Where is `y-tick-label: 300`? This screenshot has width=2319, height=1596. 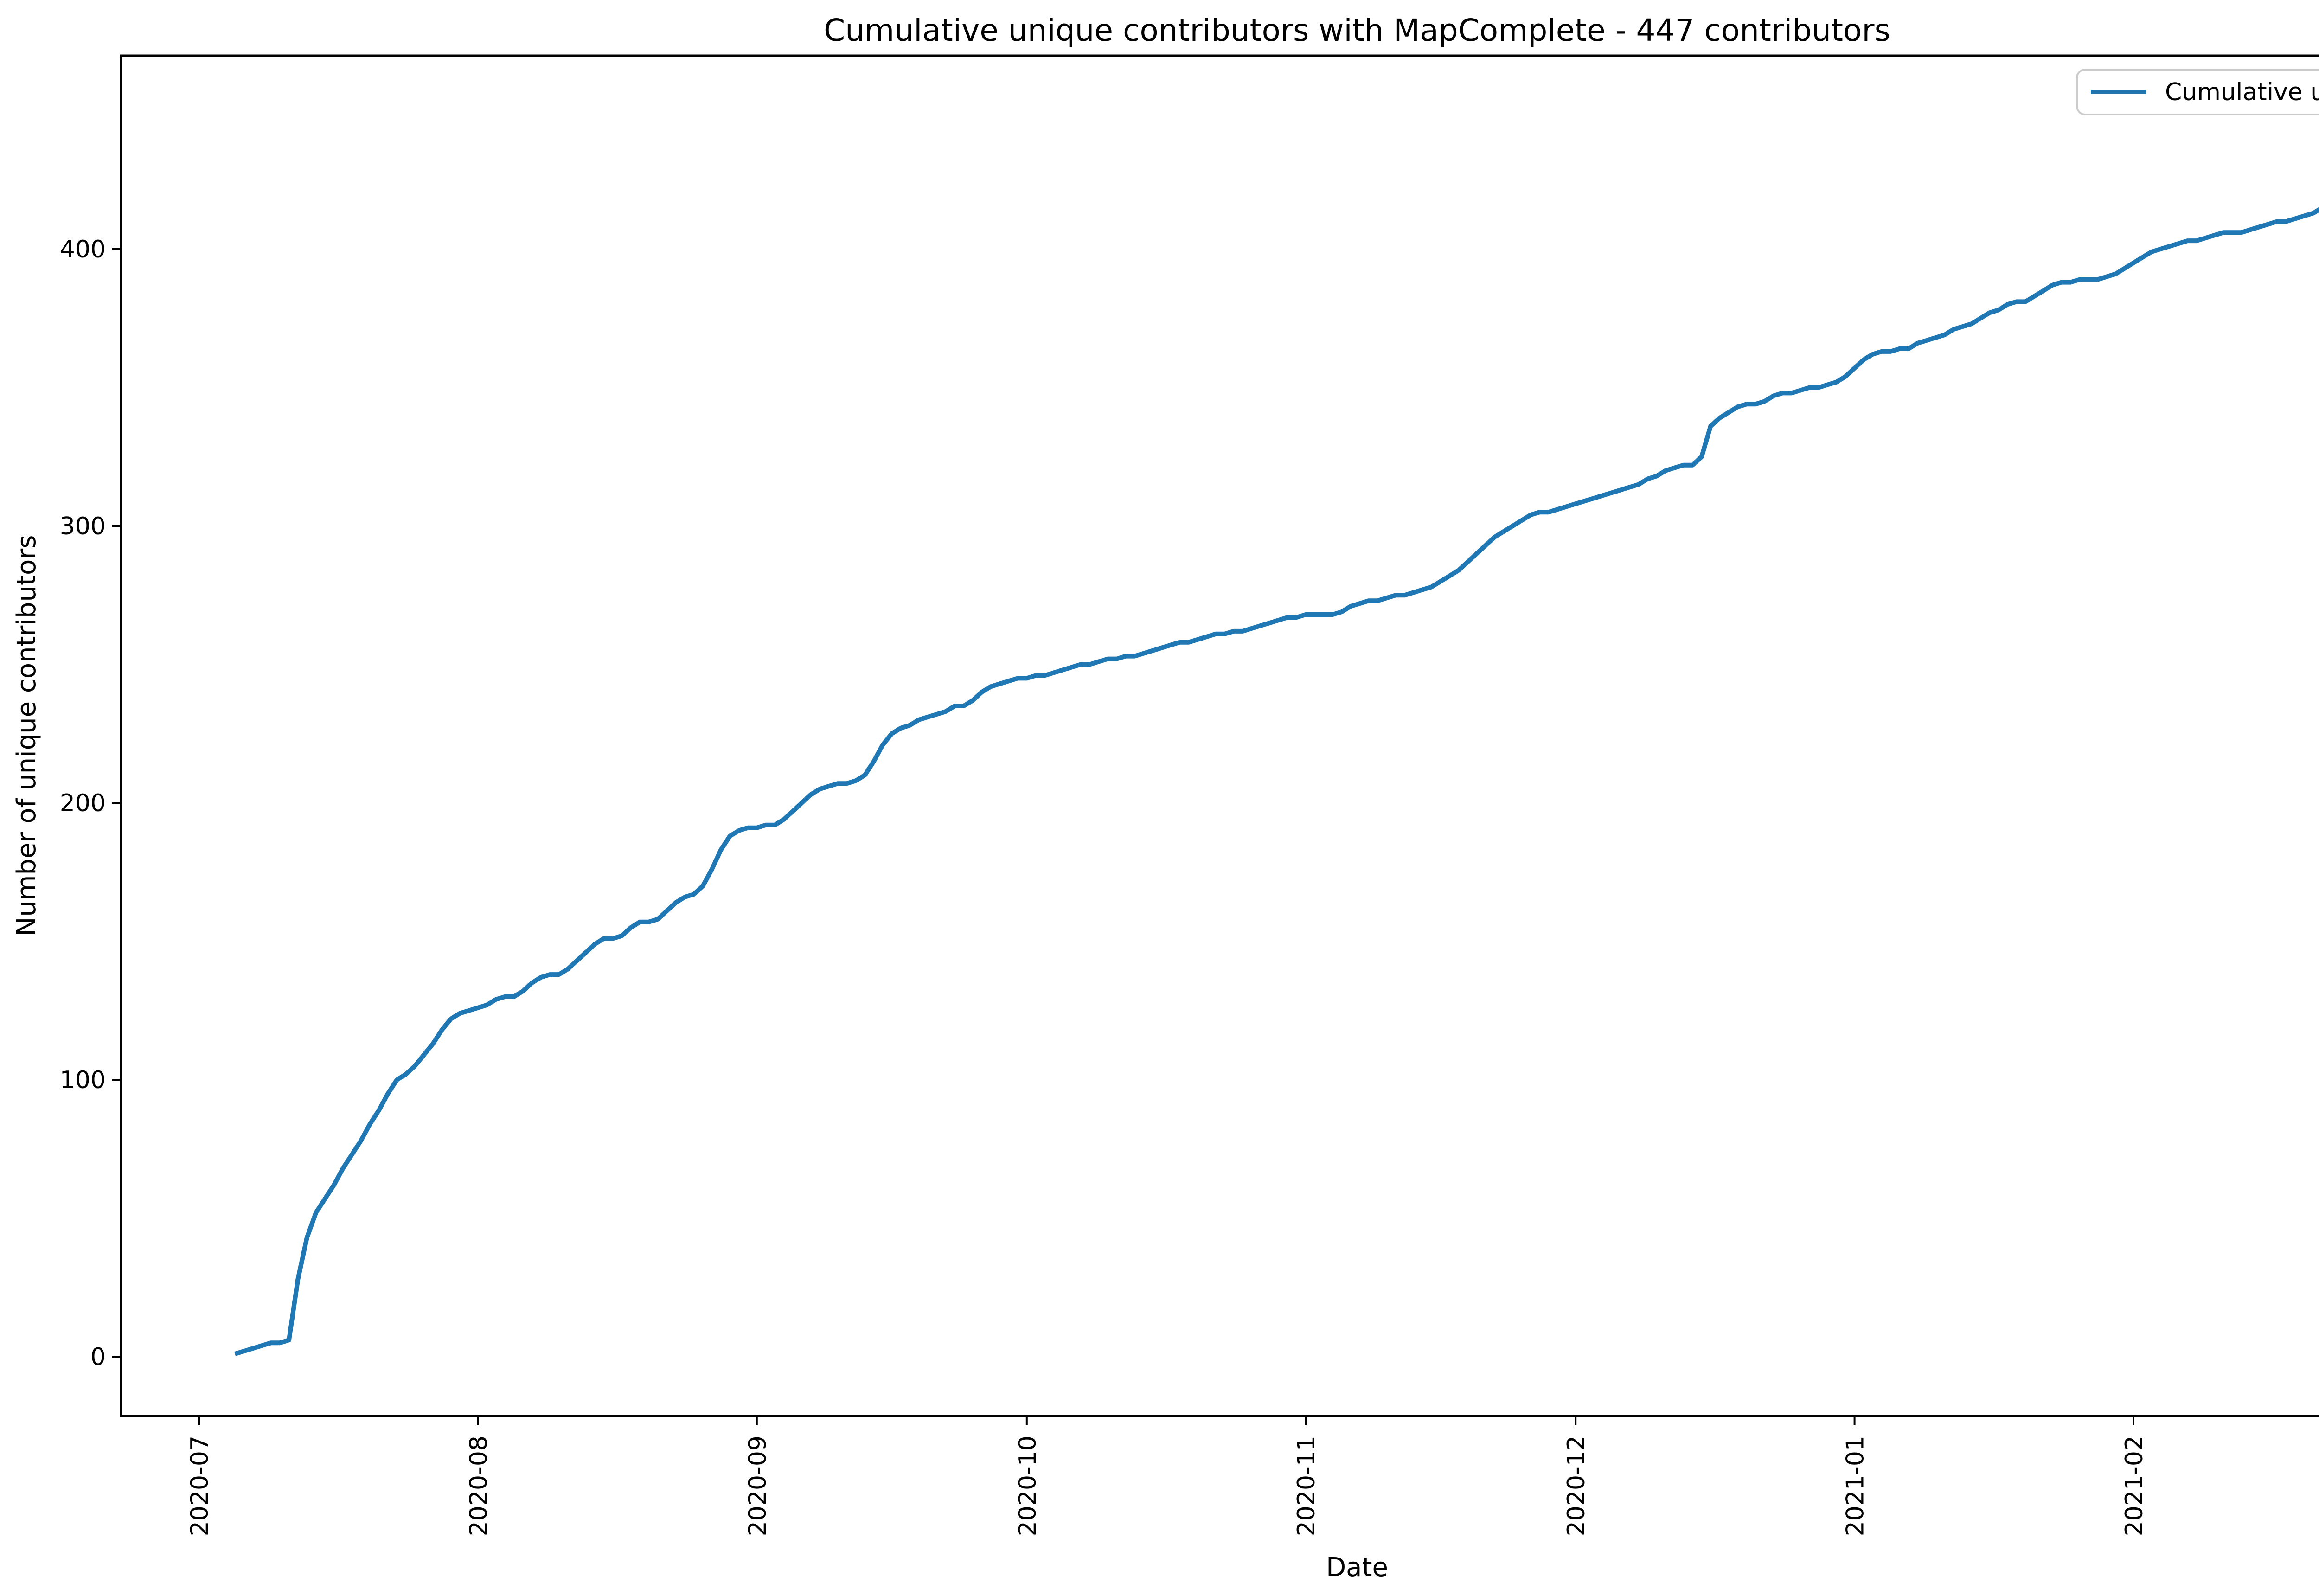
y-tick-label: 300 is located at coordinates (83, 526).